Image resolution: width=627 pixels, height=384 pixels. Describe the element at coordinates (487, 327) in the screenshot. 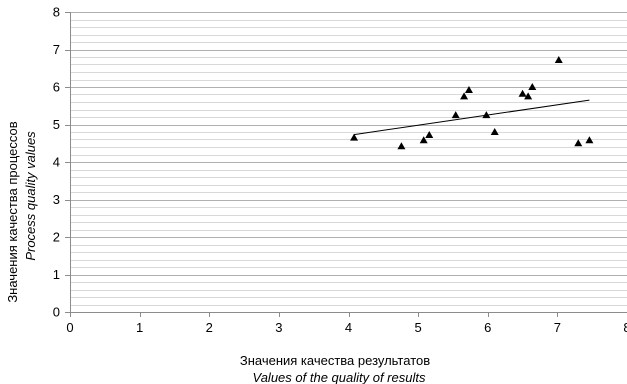

I see `x-tick-label: 6` at that location.